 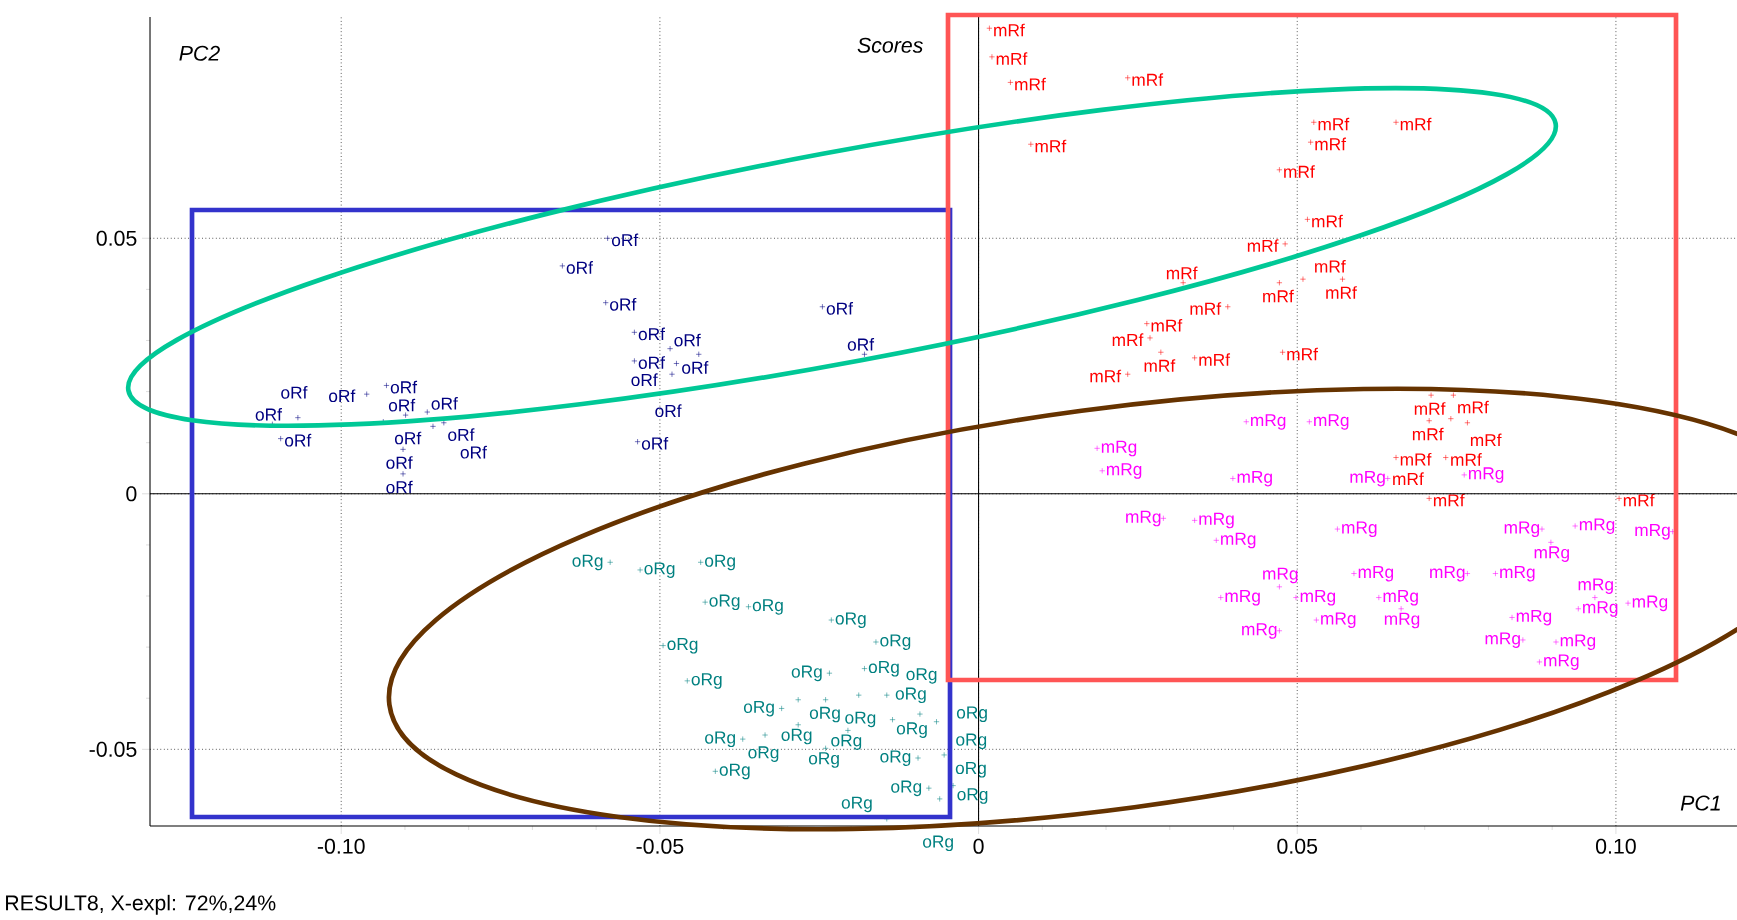 I want to click on series-label: mRf, so click(x=1009, y=30).